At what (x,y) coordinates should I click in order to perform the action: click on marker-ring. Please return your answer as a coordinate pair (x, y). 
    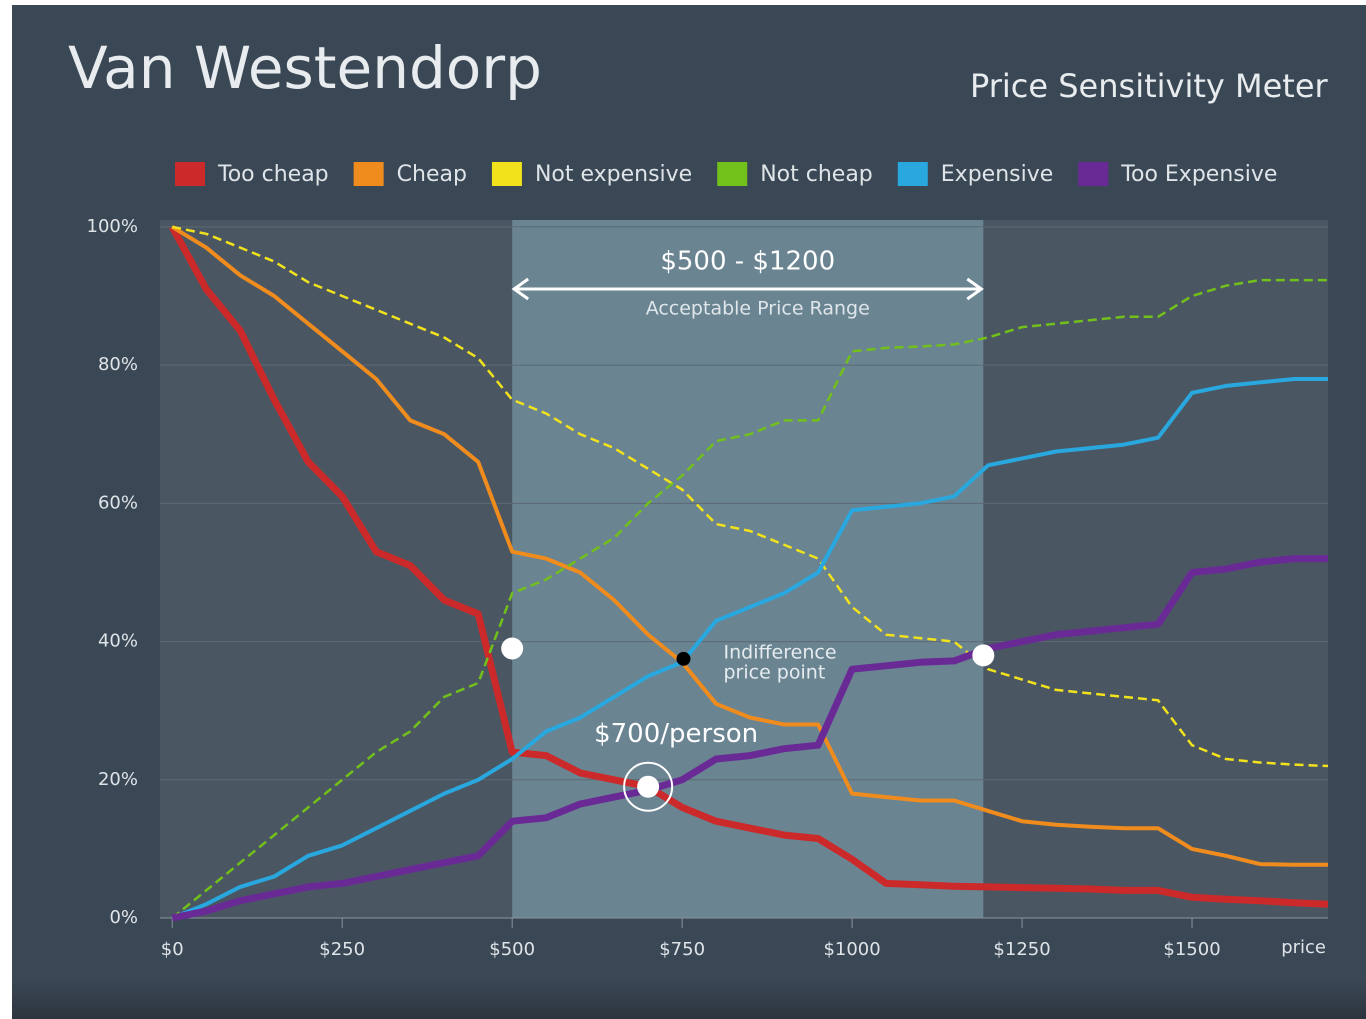
    Looking at the image, I should click on (648, 786).